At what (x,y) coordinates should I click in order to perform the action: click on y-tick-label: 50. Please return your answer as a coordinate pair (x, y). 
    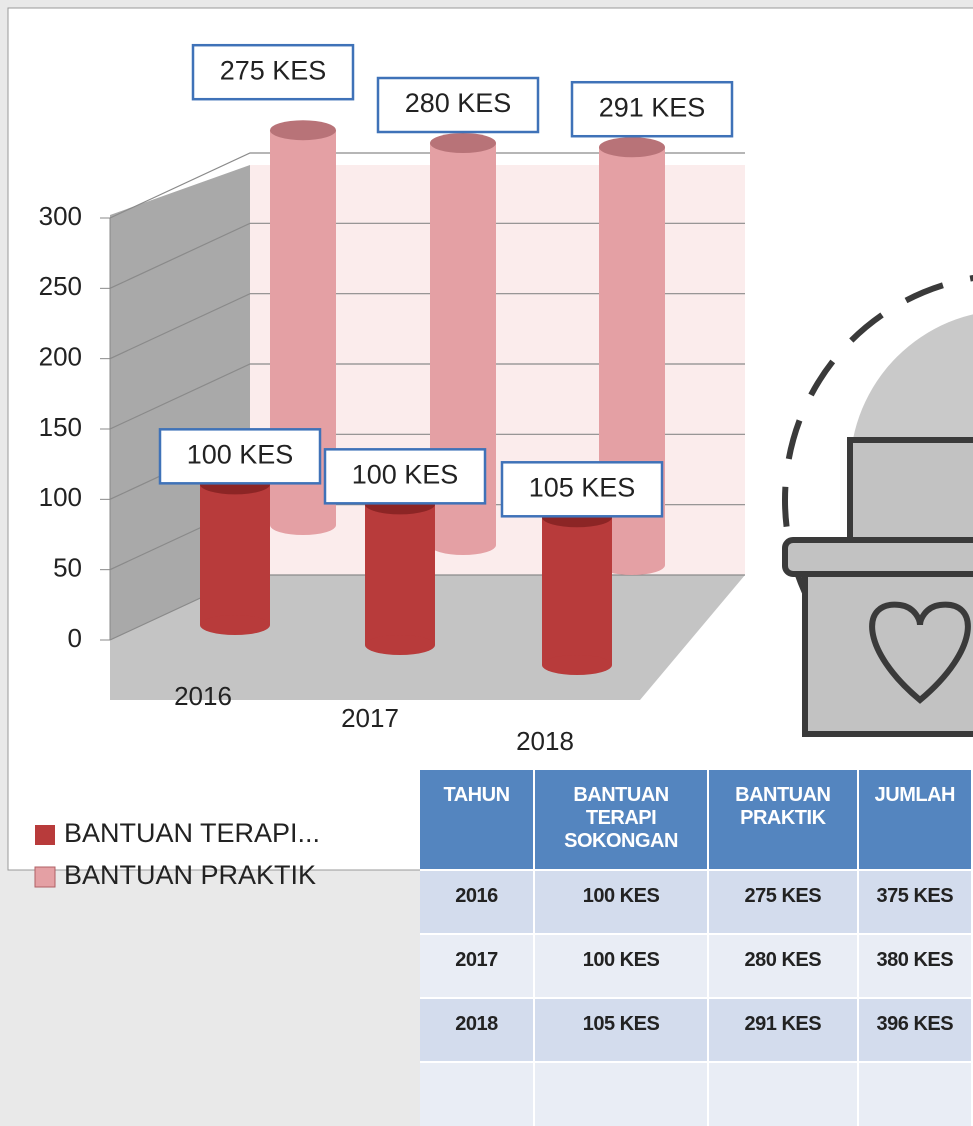
    Looking at the image, I should click on (67, 568).